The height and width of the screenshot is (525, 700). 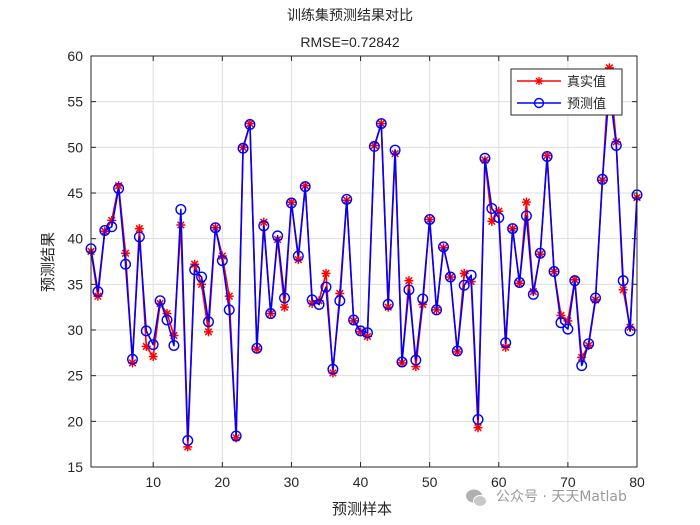 What do you see at coordinates (561, 82) in the screenshot?
I see `legend-entry-real: 真实值` at bounding box center [561, 82].